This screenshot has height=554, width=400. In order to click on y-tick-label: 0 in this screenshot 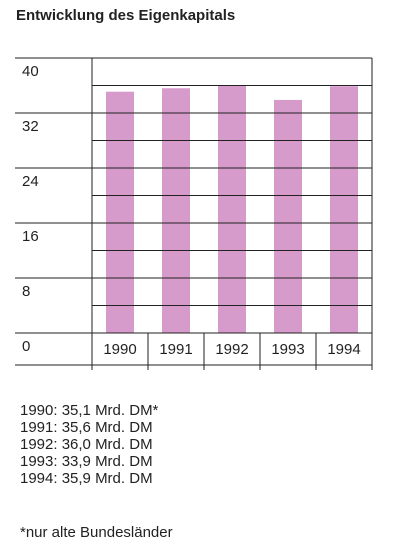, I will do `click(26, 346)`.